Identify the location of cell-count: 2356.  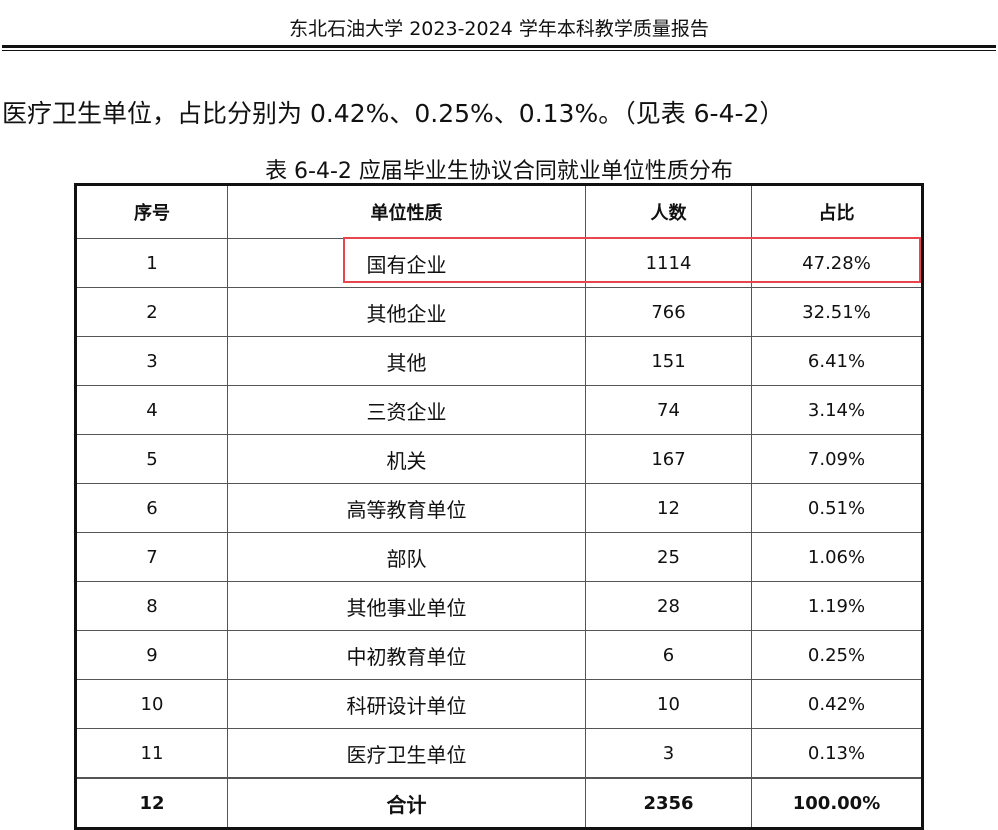
(668, 803).